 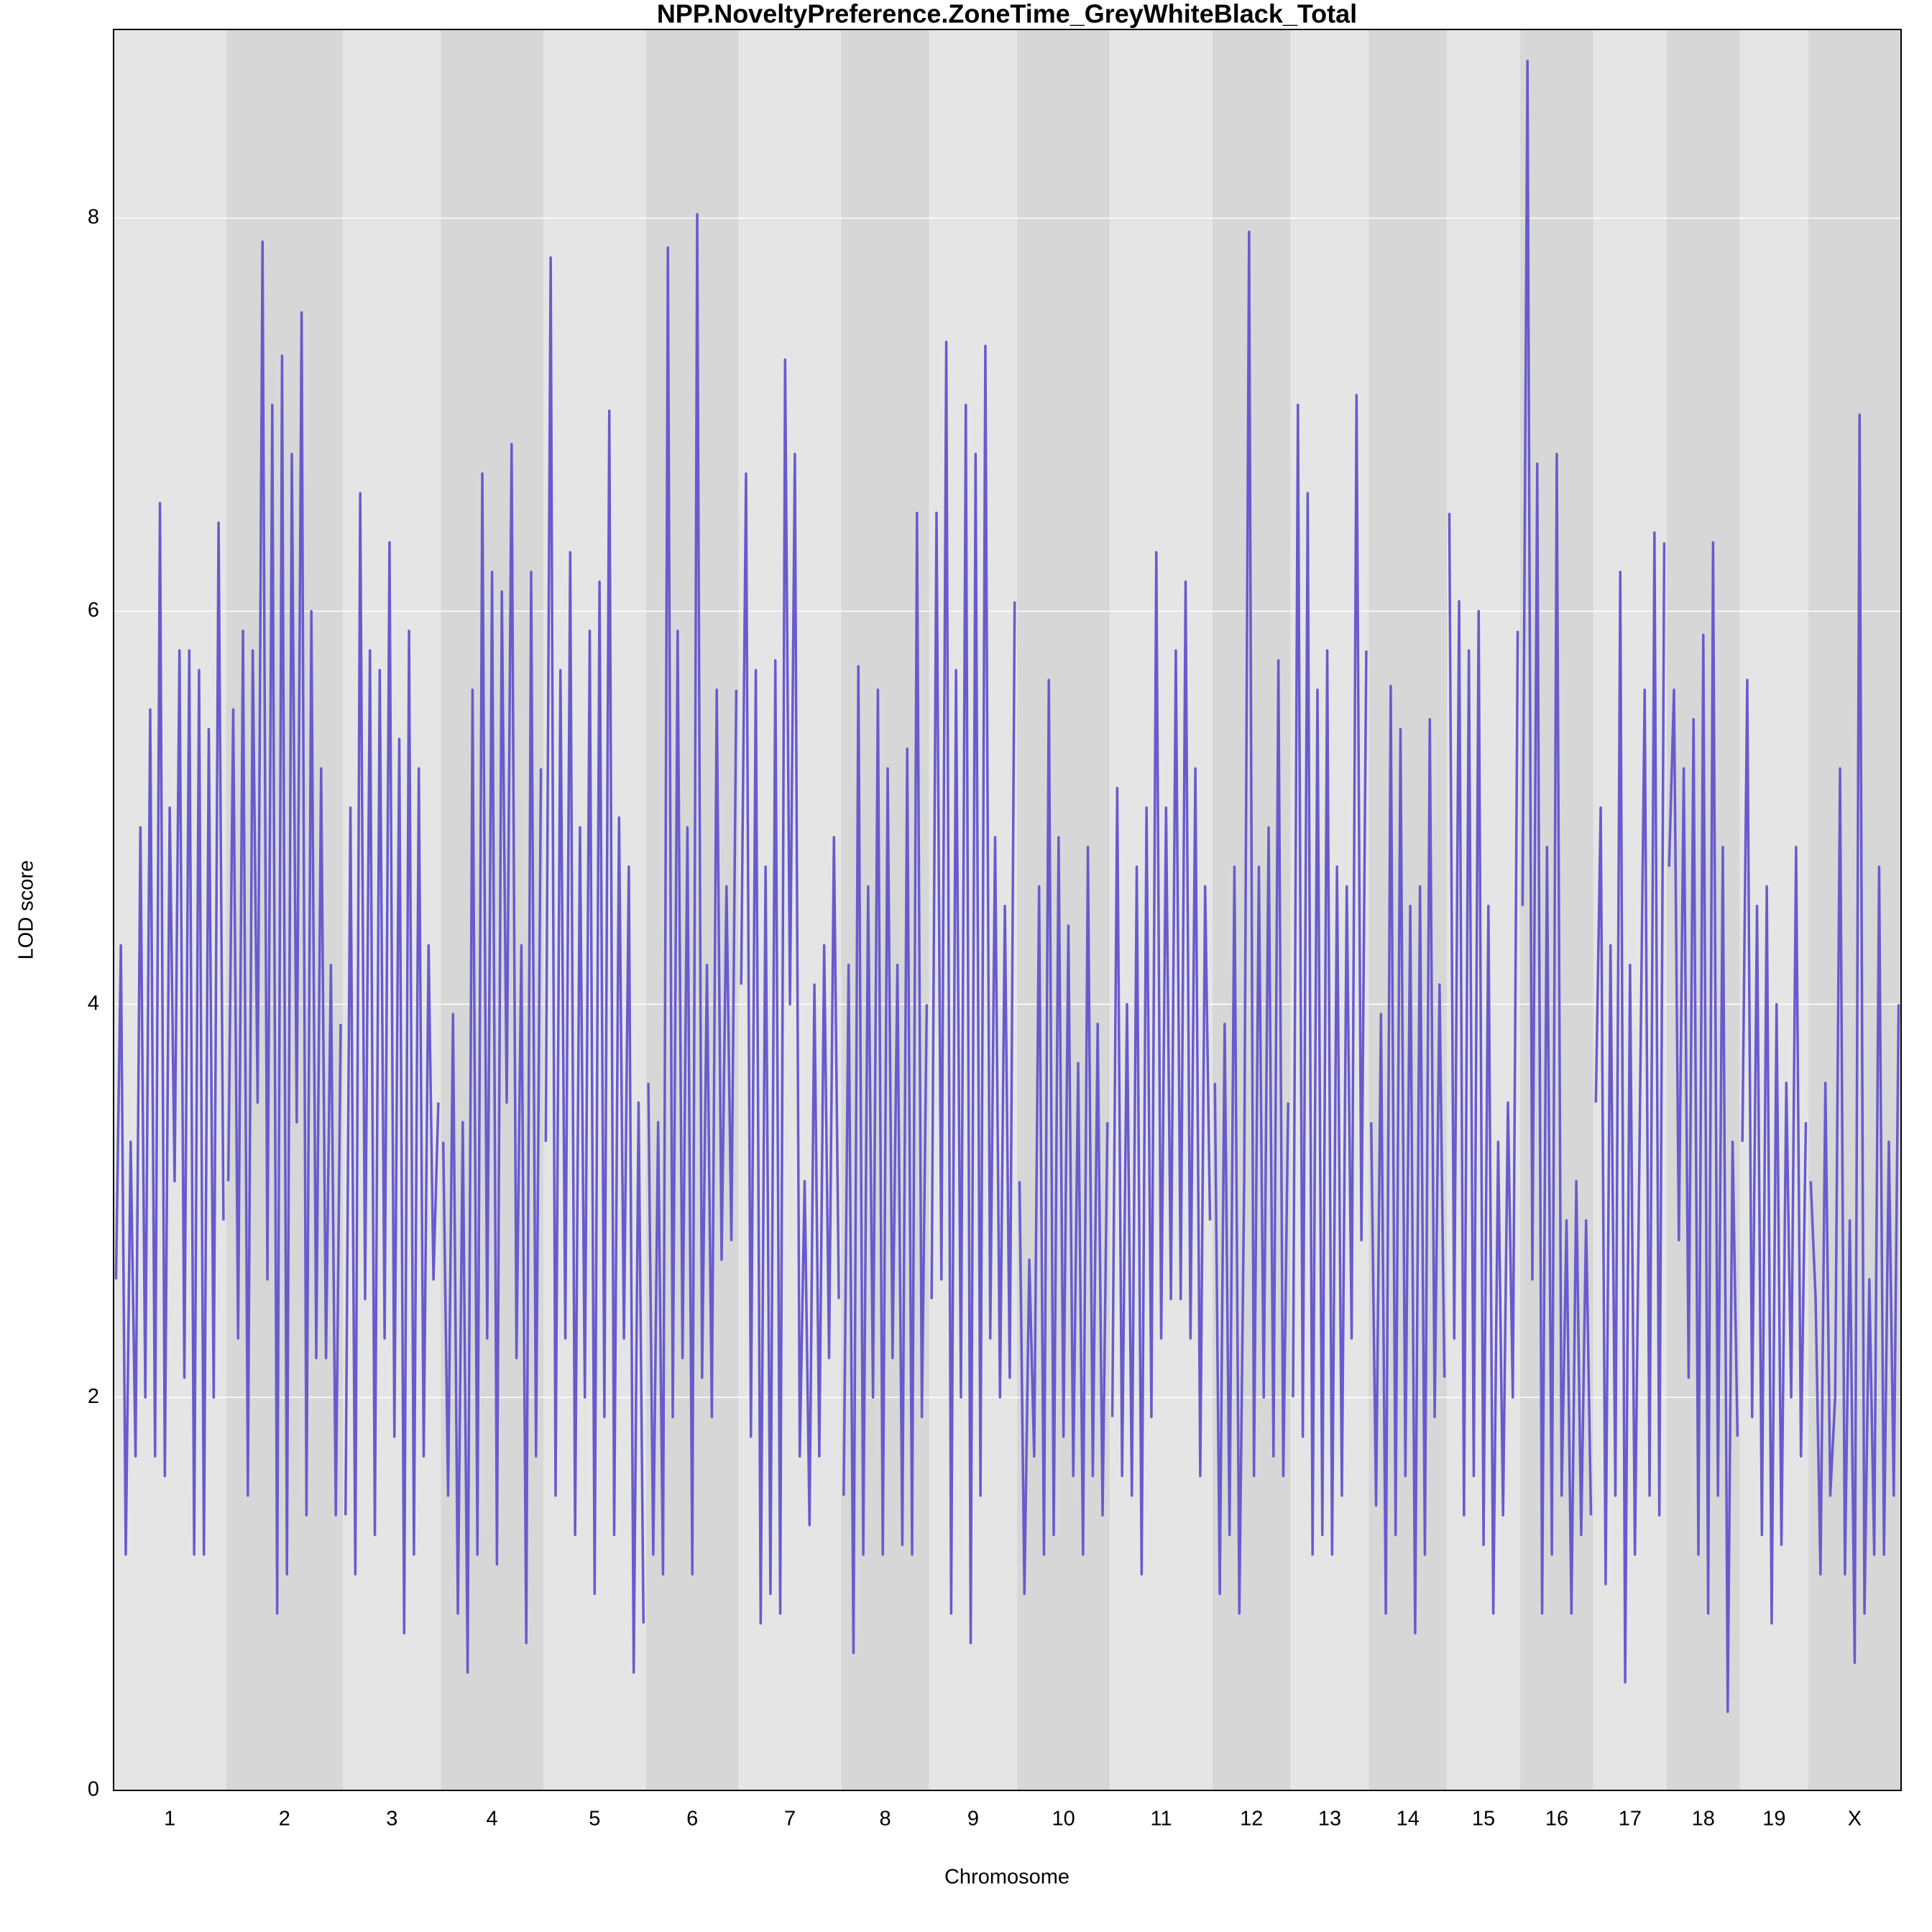 I want to click on y-tick-label: 8, so click(x=93, y=217).